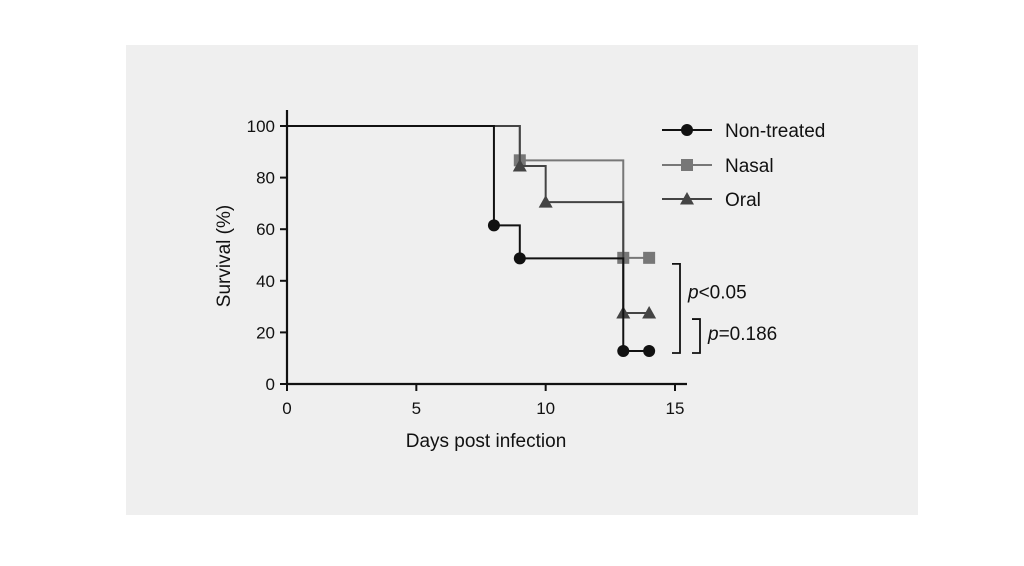  I want to click on data-point-nasal, so click(649, 257).